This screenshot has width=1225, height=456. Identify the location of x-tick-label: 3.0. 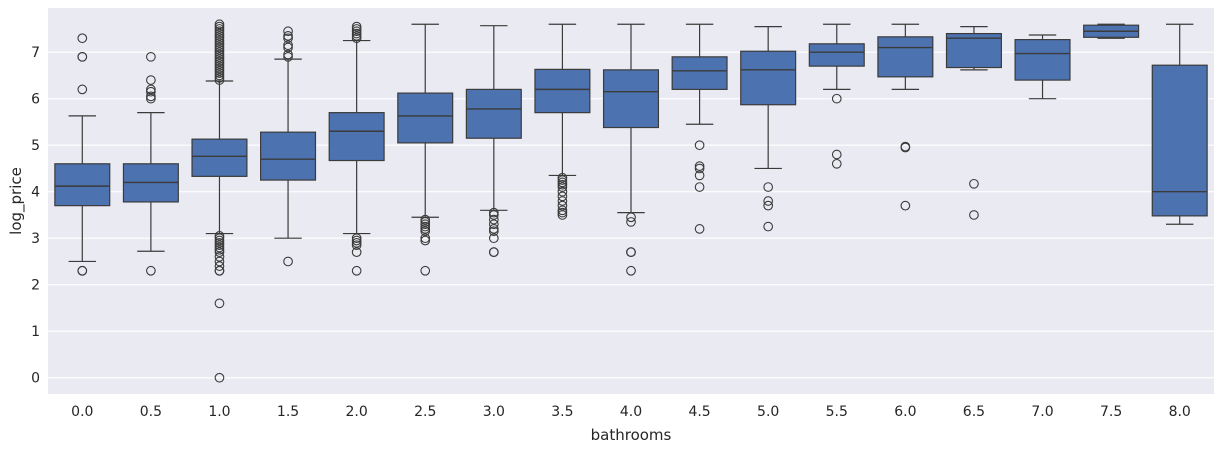
(494, 412).